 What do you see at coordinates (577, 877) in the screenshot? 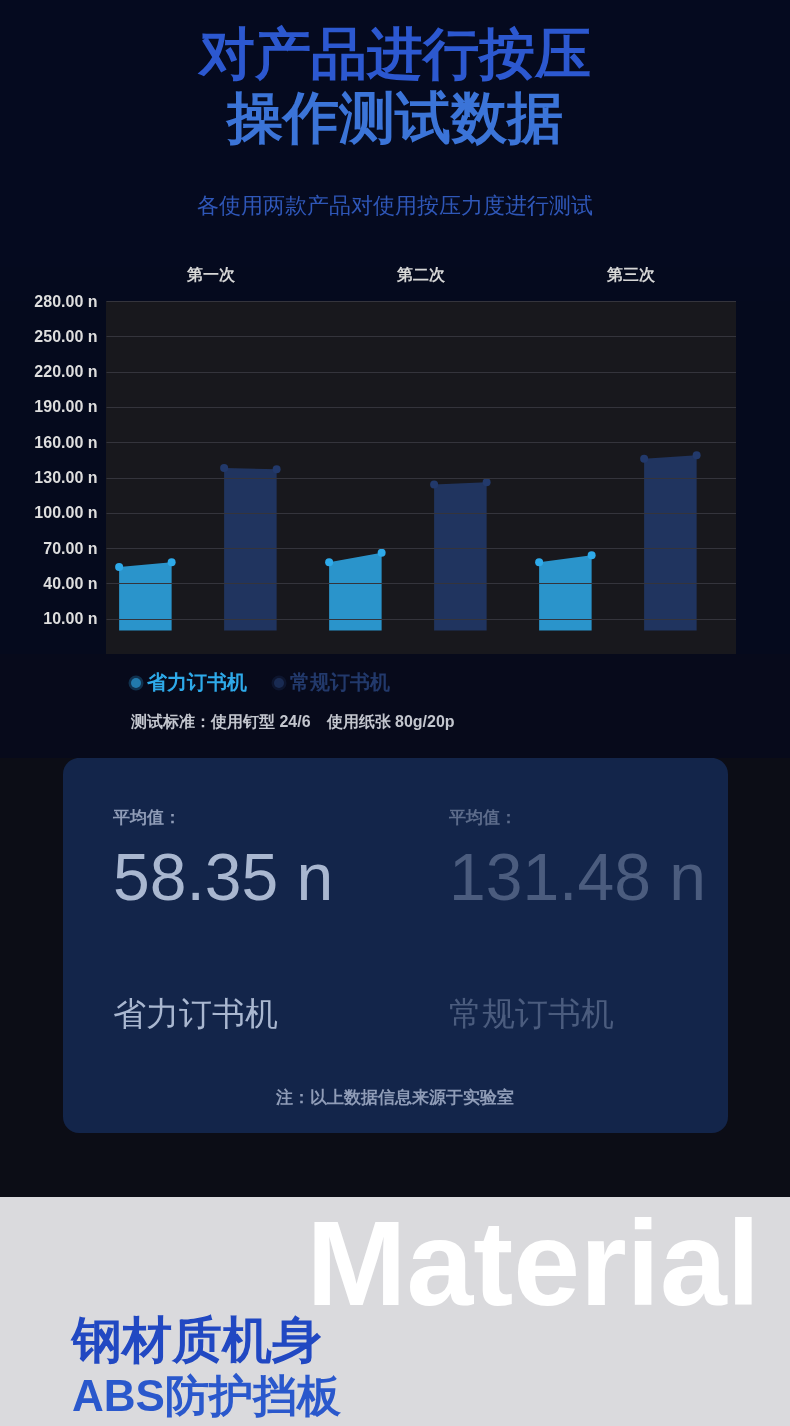
I see `text: 131.48 n` at bounding box center [577, 877].